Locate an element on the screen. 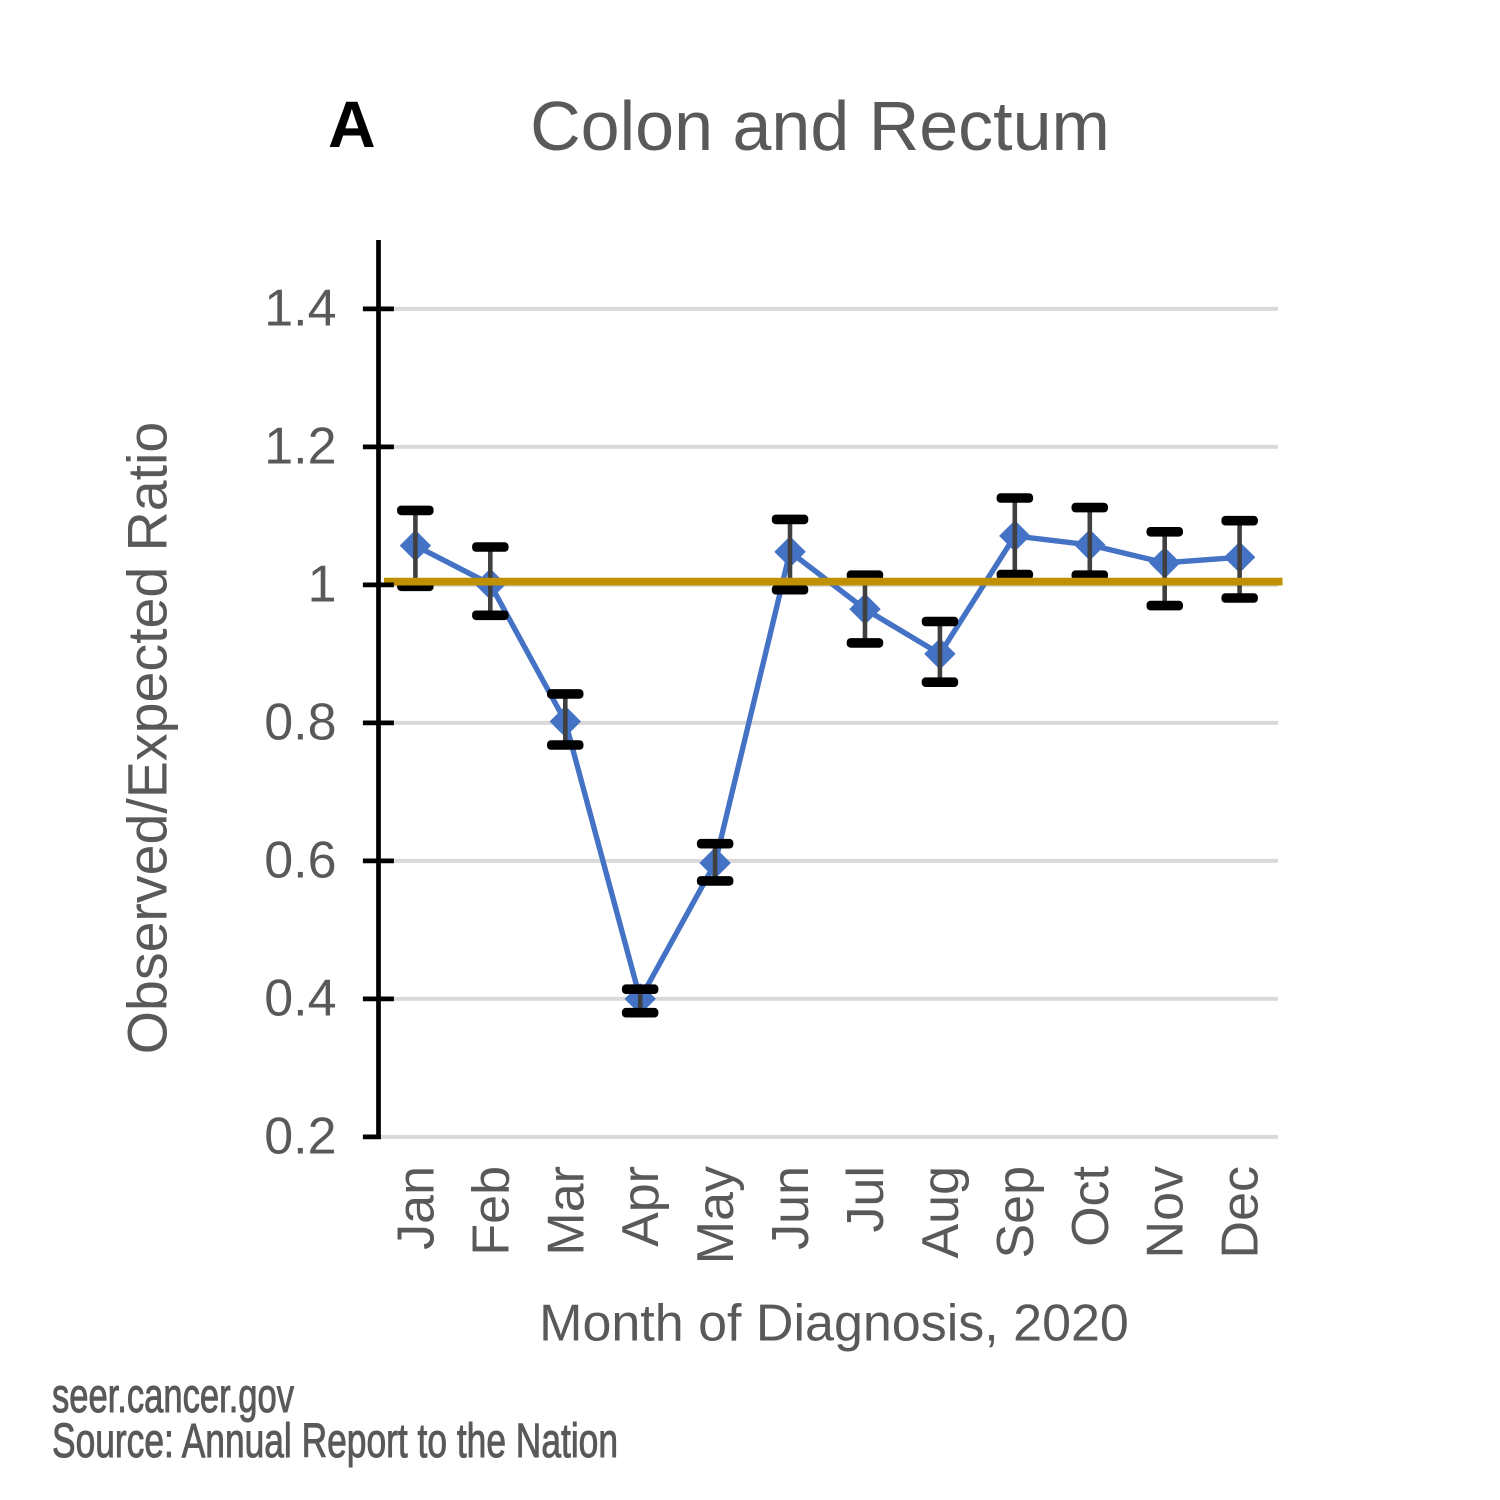 The width and height of the screenshot is (1500, 1500). svg-text: 1.2 is located at coordinates (300, 447).